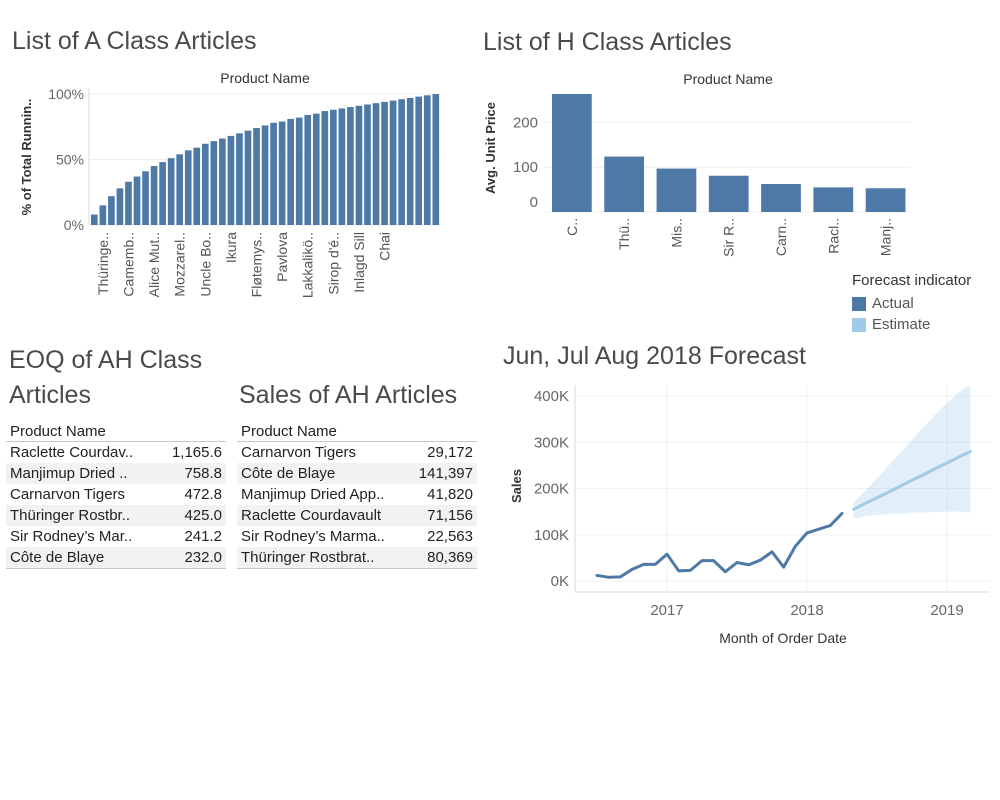  I want to click on sales-cell-name: Côte de Blaye, so click(322, 473).